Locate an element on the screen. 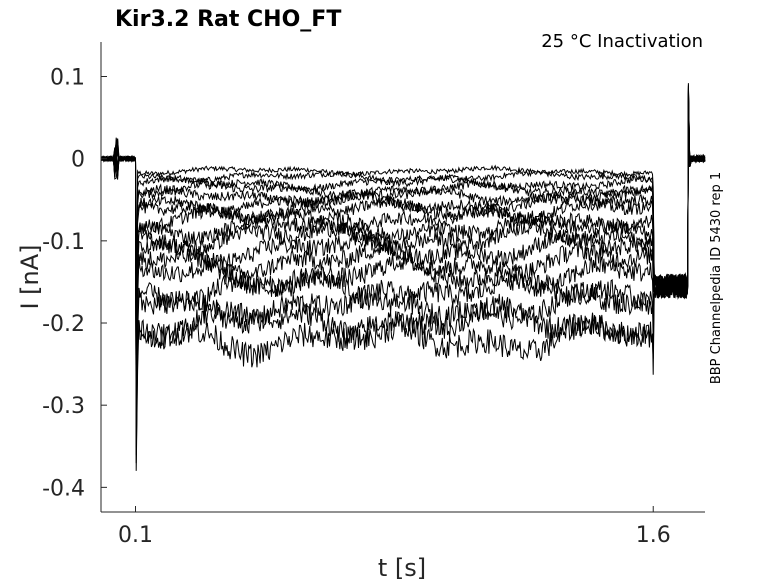 Image resolution: width=778 pixels, height=583 pixels. chart-title: Kir3.2 Rat CHO_FT is located at coordinates (228, 19).